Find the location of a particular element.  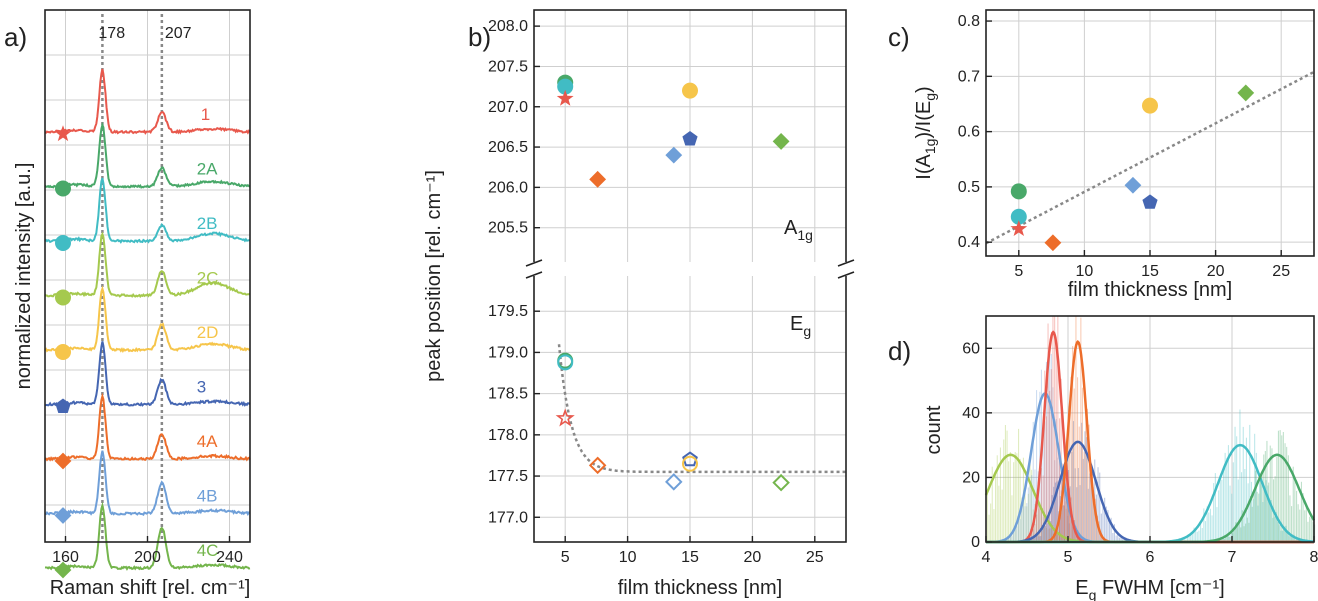

eg-point-4C is located at coordinates (781, 482).